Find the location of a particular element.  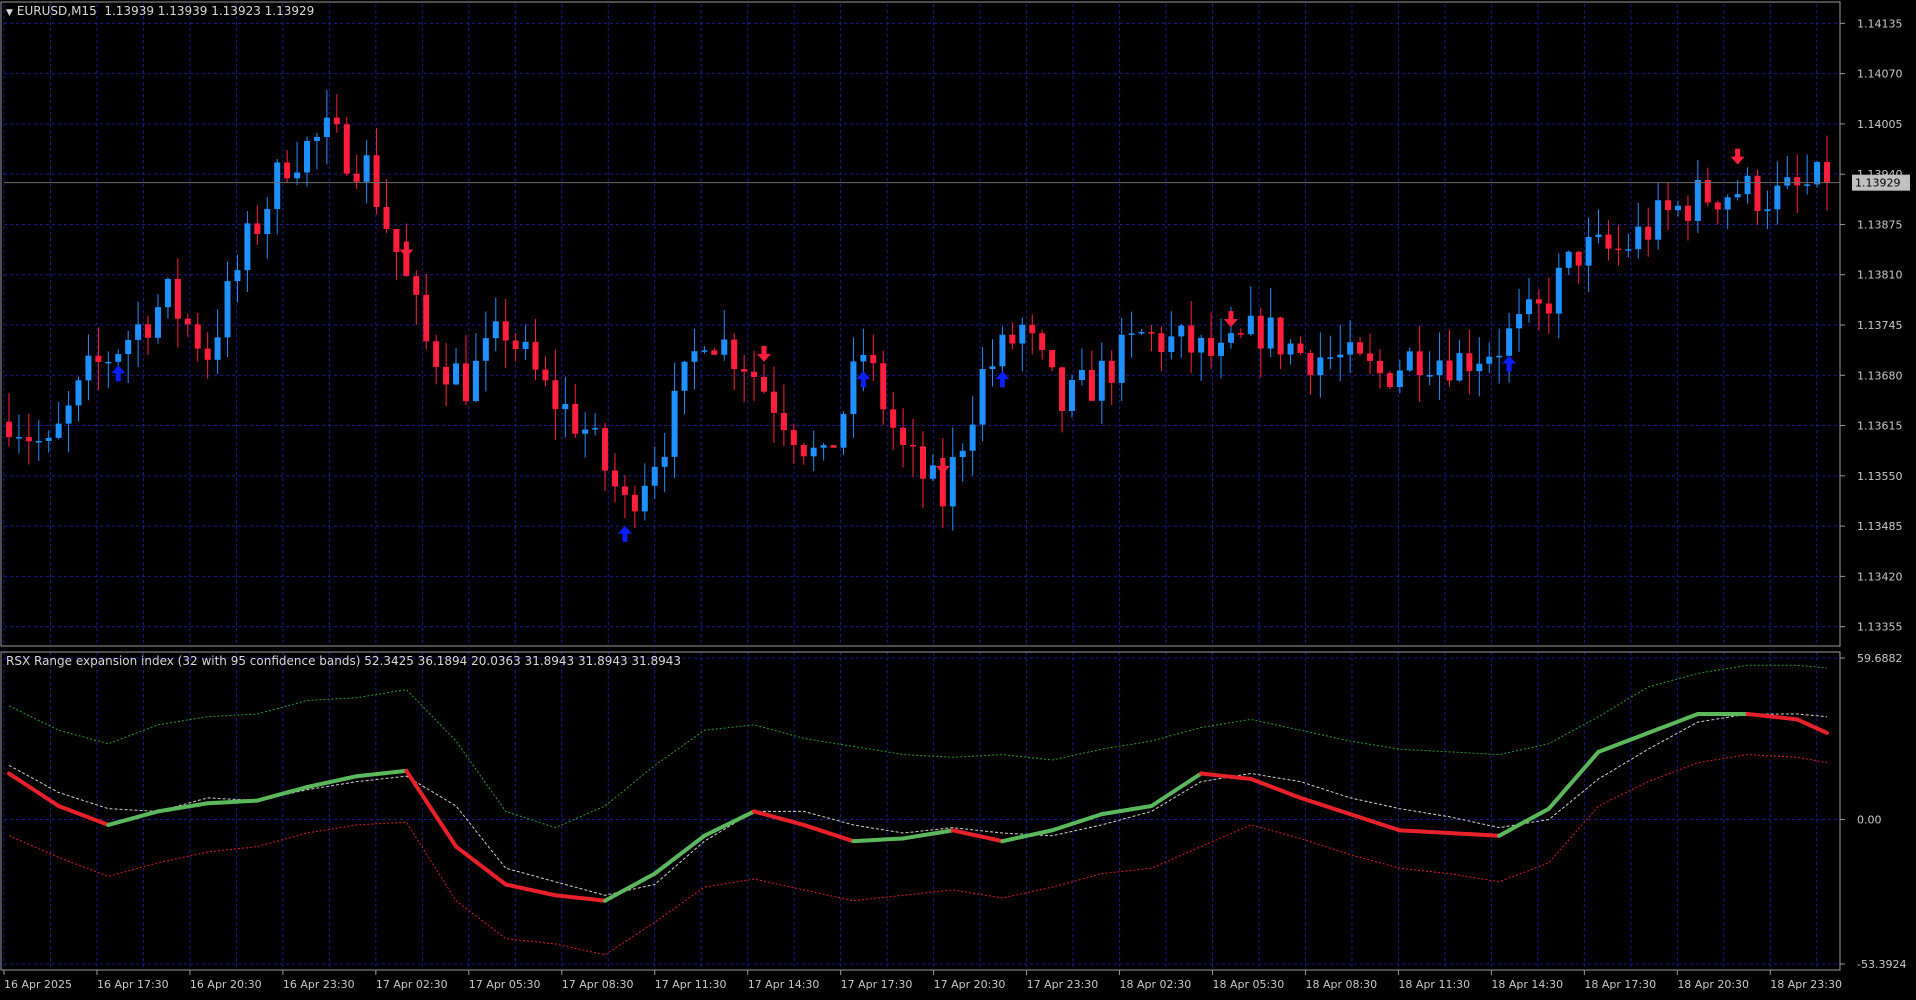

down-arrow-icon is located at coordinates (1230, 319).